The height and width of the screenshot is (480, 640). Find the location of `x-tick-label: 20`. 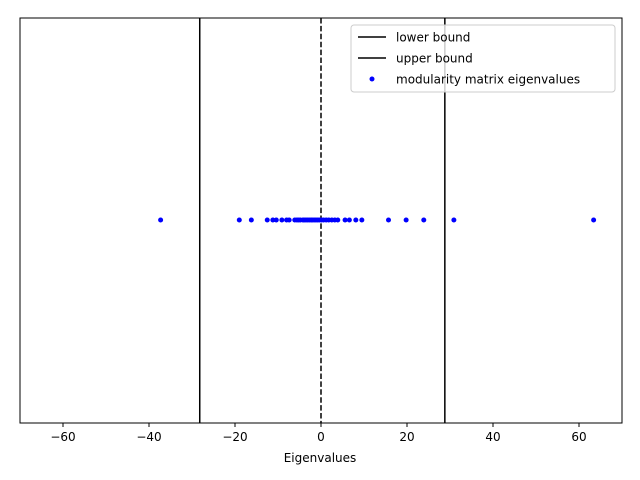

x-tick-label: 20 is located at coordinates (406, 437).